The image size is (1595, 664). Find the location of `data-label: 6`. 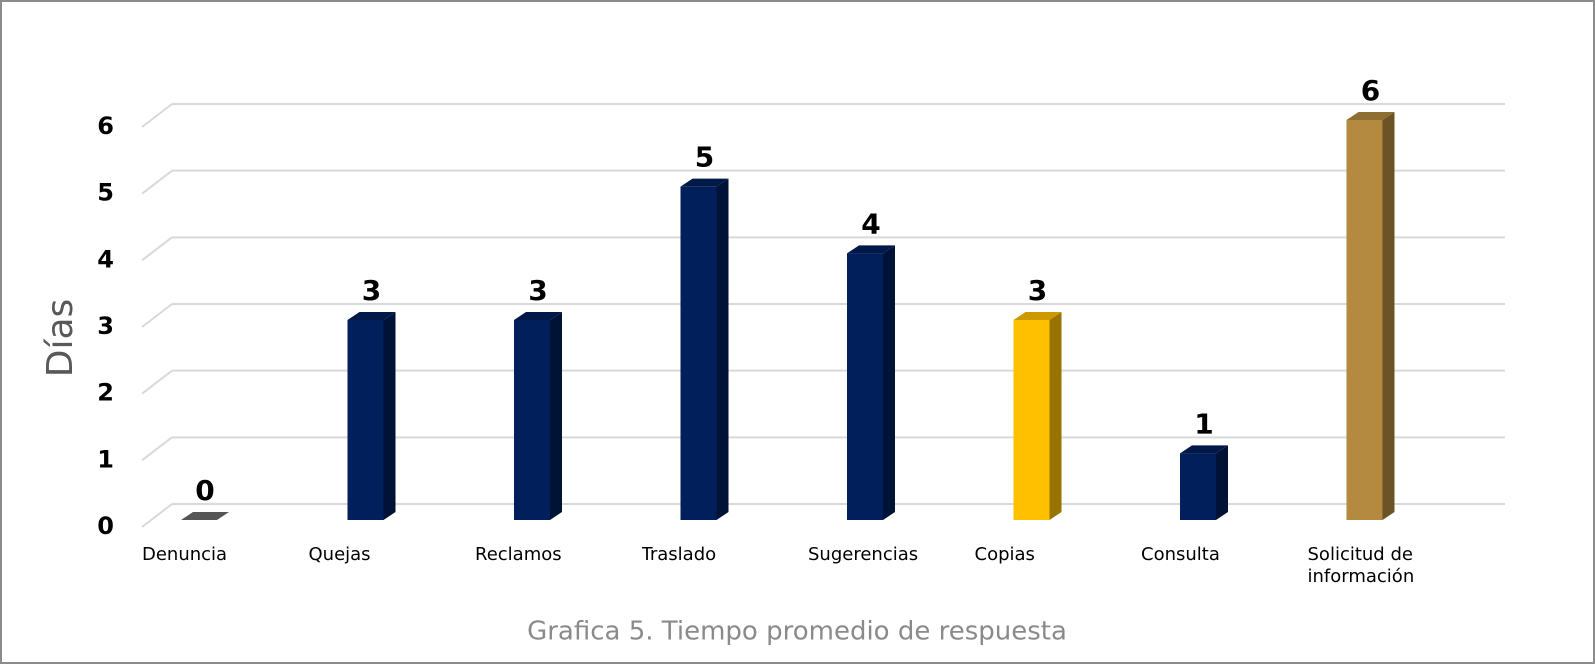

data-label: 6 is located at coordinates (1370, 90).